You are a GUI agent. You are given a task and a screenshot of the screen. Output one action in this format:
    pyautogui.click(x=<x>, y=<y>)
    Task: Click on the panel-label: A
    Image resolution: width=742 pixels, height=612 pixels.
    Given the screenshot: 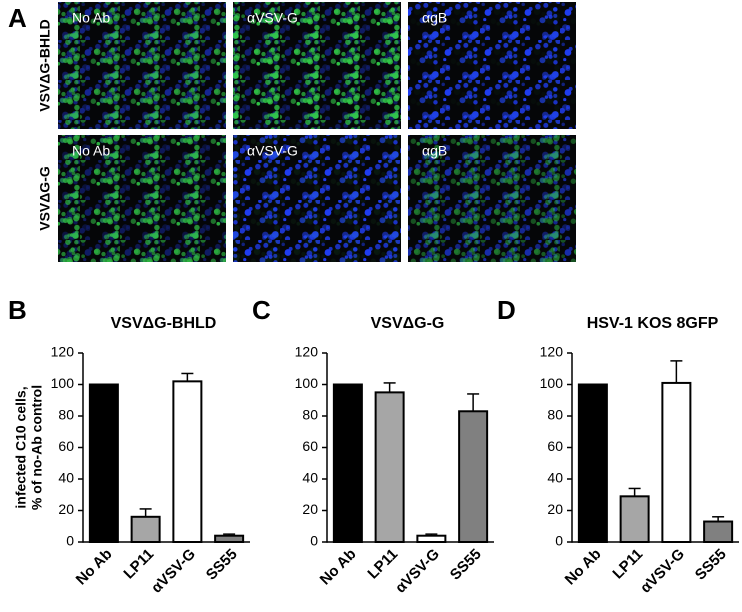 What is the action you would take?
    pyautogui.click(x=17, y=18)
    